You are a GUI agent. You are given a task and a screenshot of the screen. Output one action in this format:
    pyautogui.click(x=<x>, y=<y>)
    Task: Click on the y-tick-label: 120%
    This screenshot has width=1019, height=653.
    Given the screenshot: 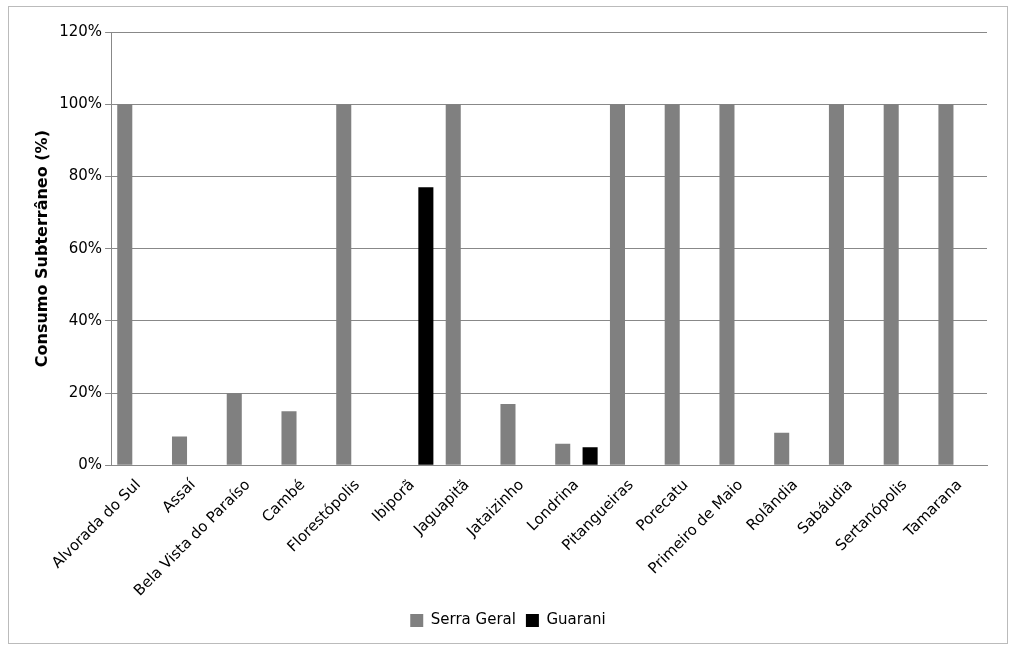 What is the action you would take?
    pyautogui.click(x=81, y=30)
    